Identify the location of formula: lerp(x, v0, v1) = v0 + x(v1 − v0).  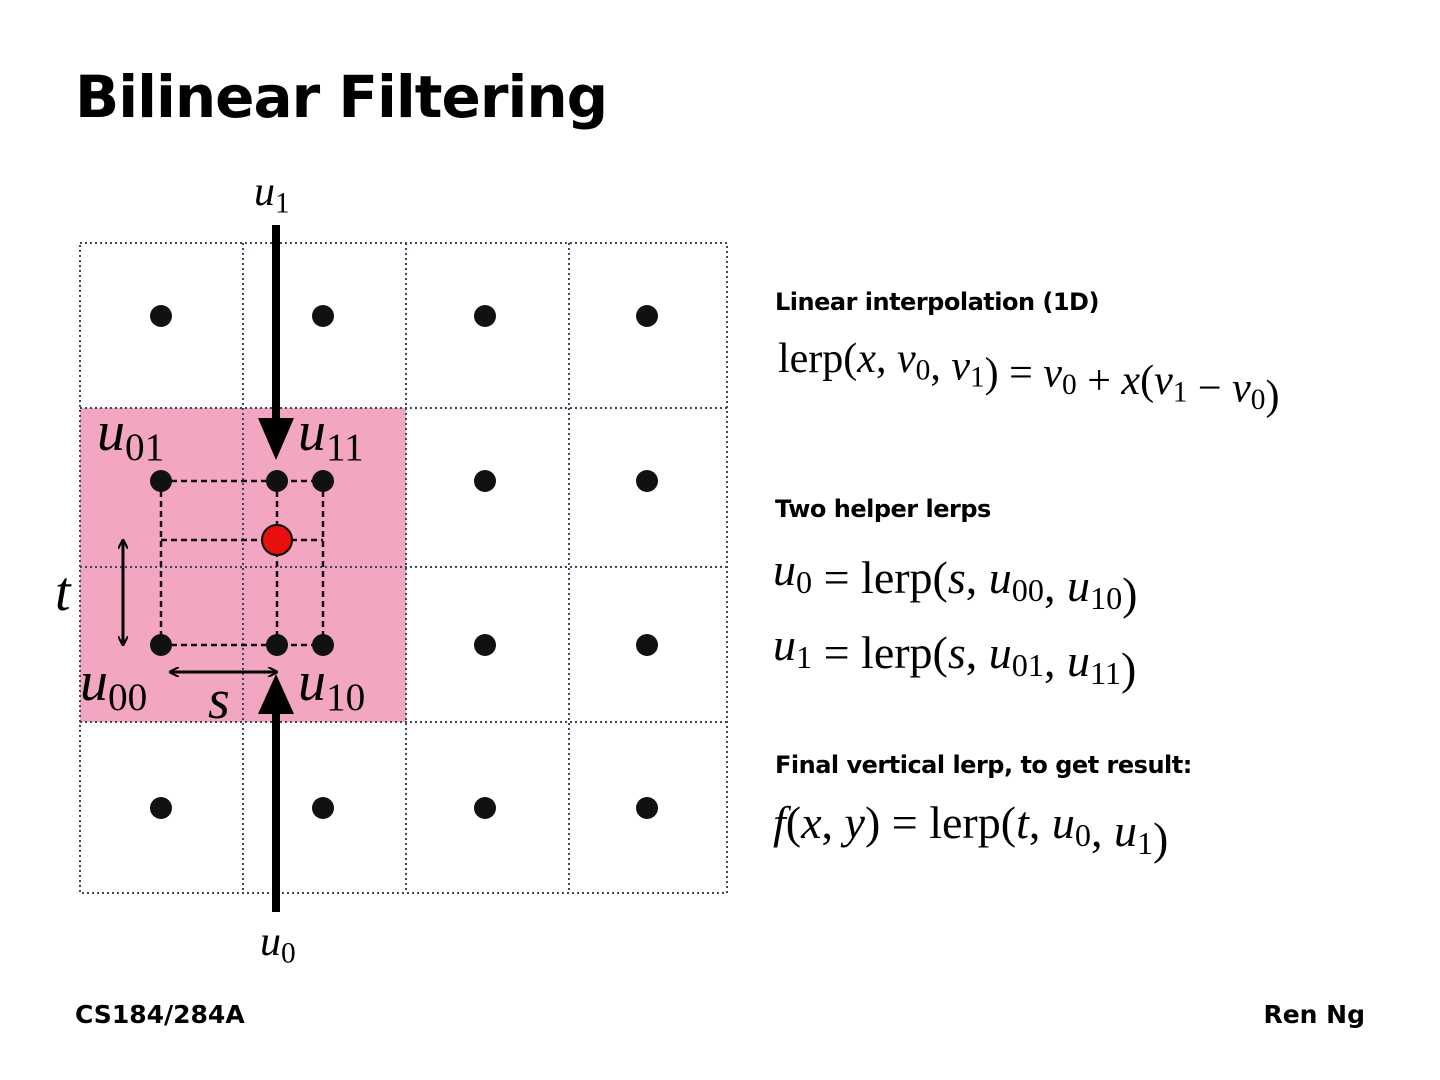
(1028, 377).